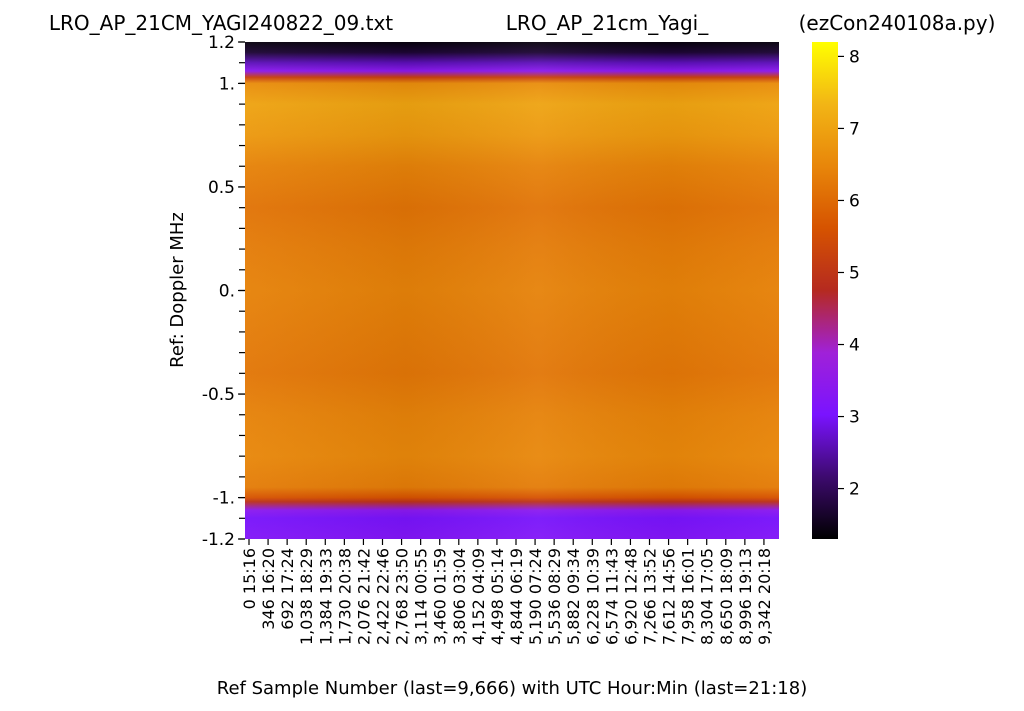  What do you see at coordinates (249, 578) in the screenshot?
I see `x-tick-label: 0 15:16` at bounding box center [249, 578].